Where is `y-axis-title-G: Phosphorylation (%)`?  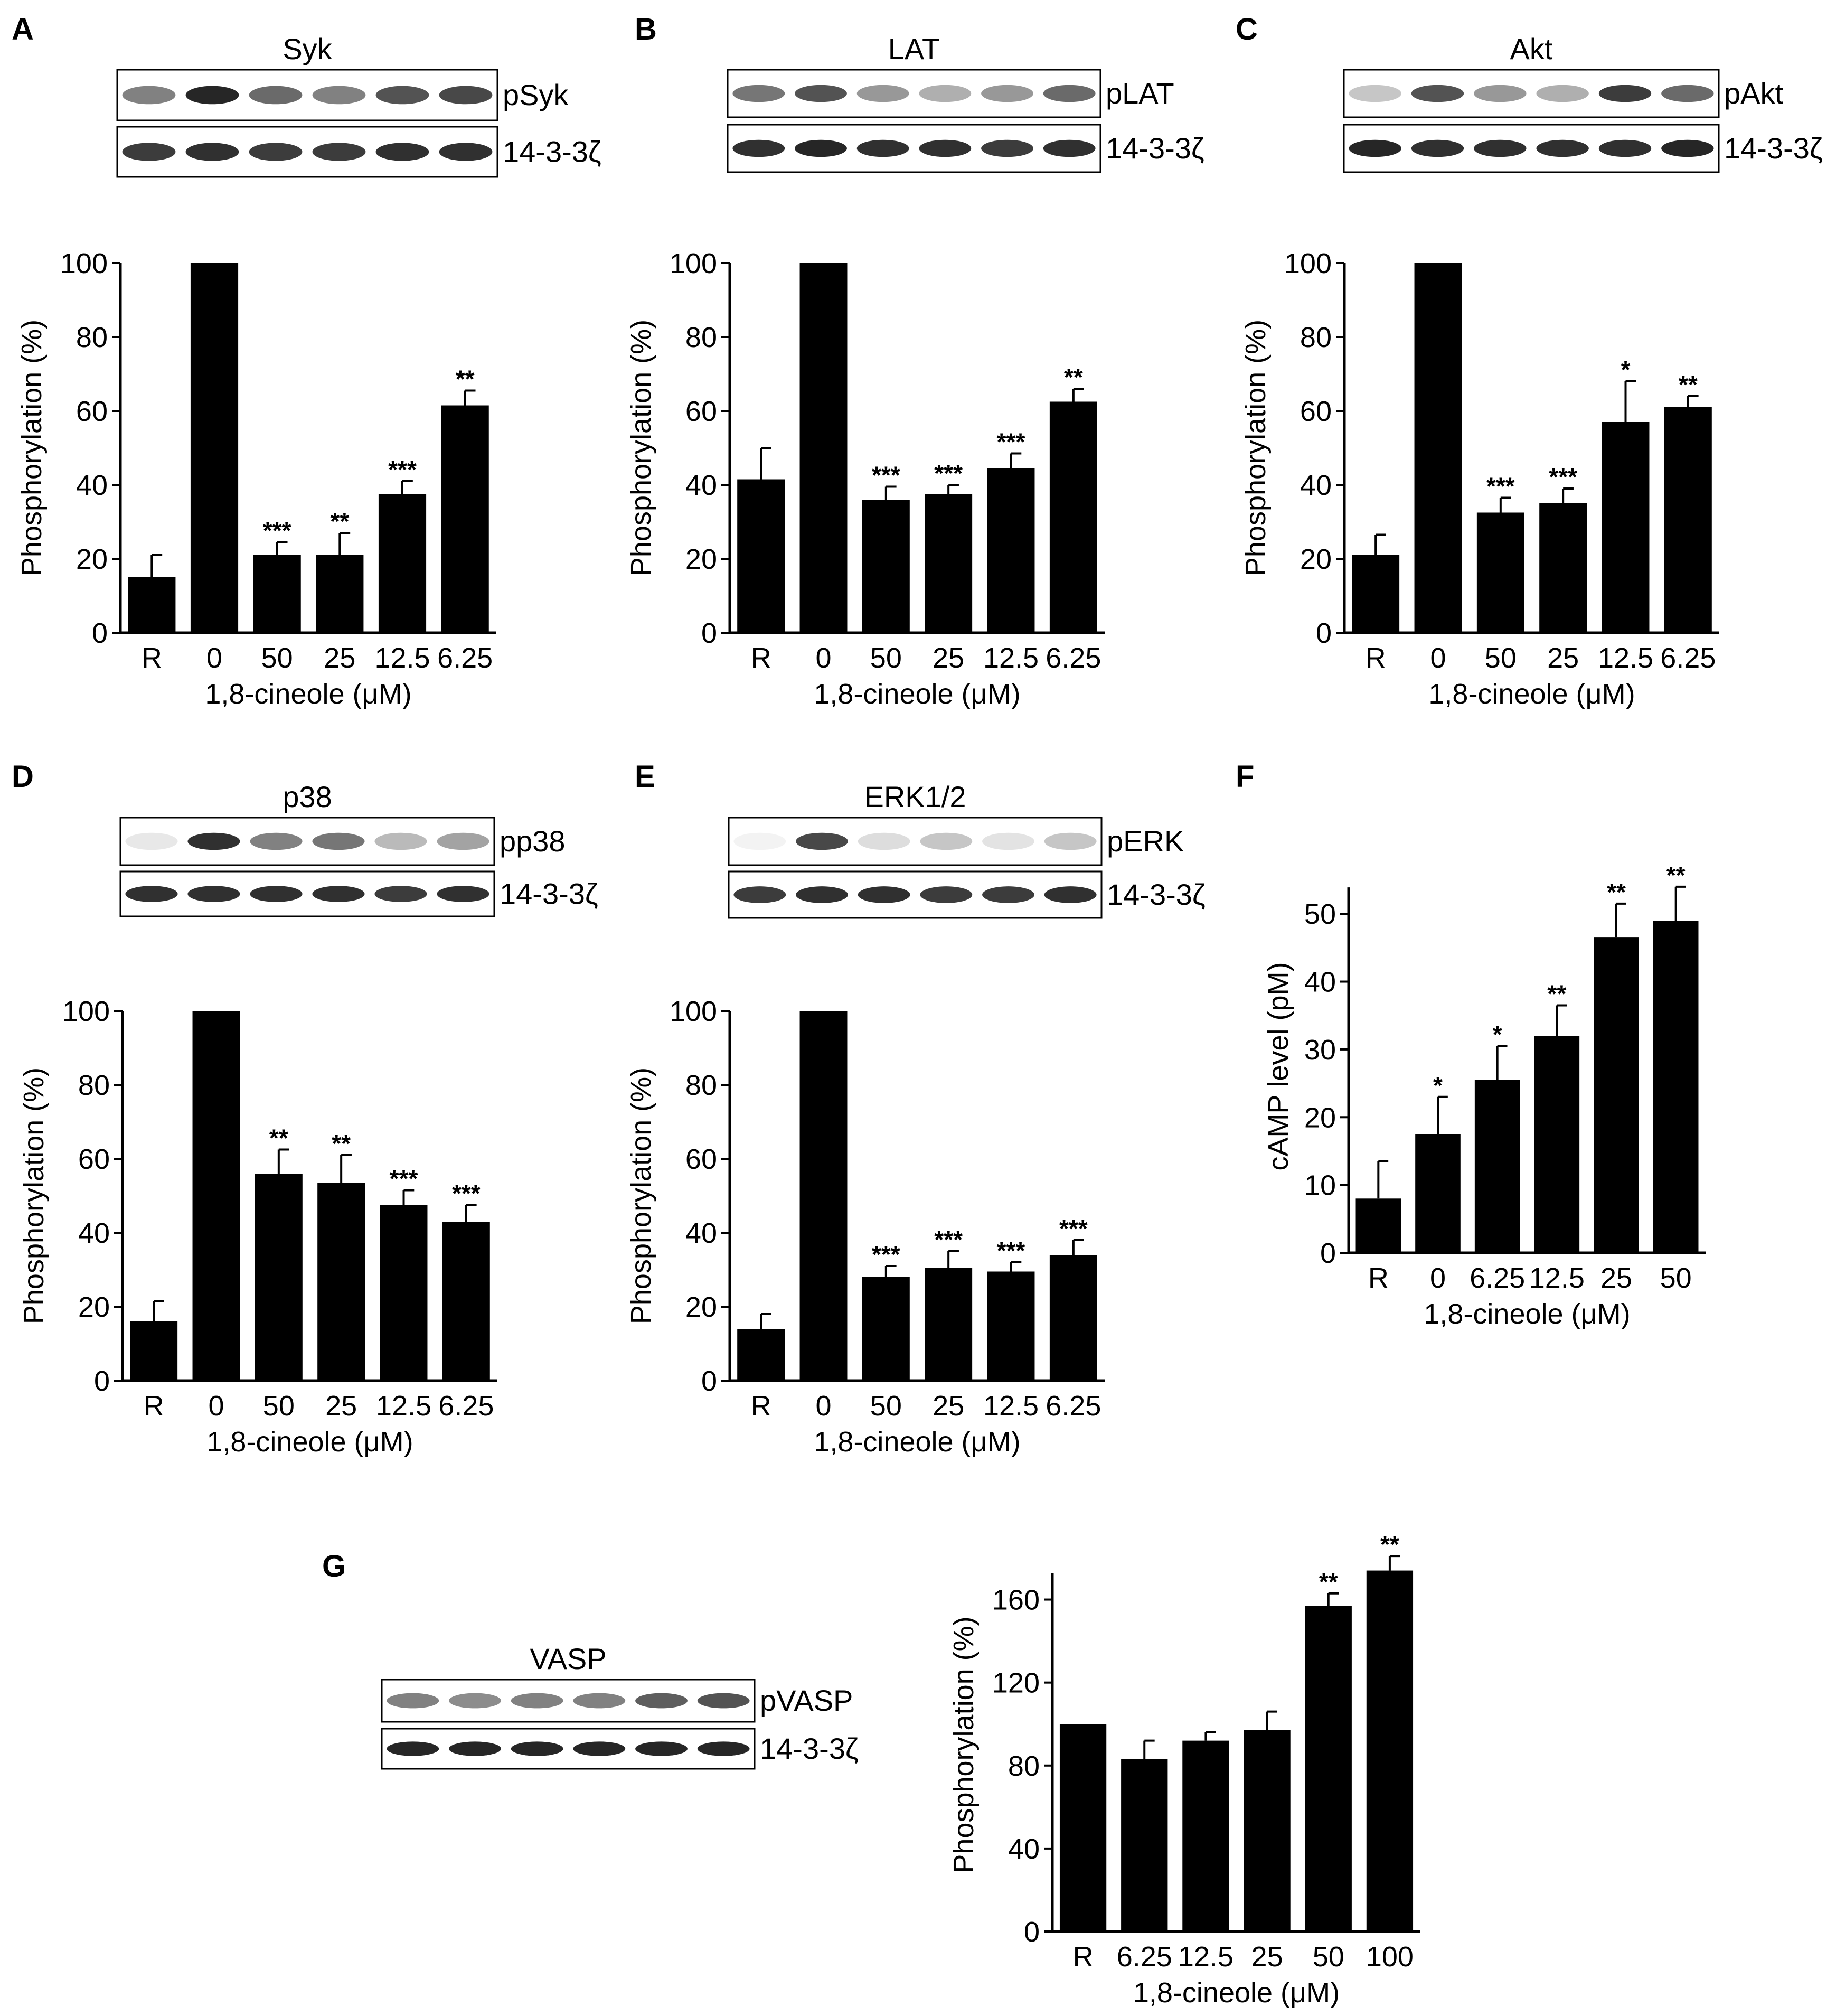
y-axis-title-G: Phosphorylation (%) is located at coordinates (964, 1744).